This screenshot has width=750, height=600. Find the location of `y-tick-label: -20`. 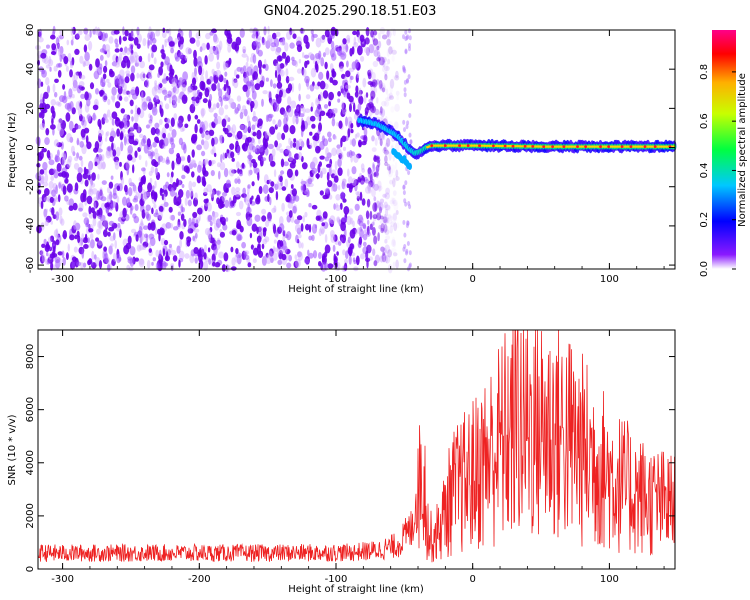

y-tick-label: -20 is located at coordinates (30, 187).